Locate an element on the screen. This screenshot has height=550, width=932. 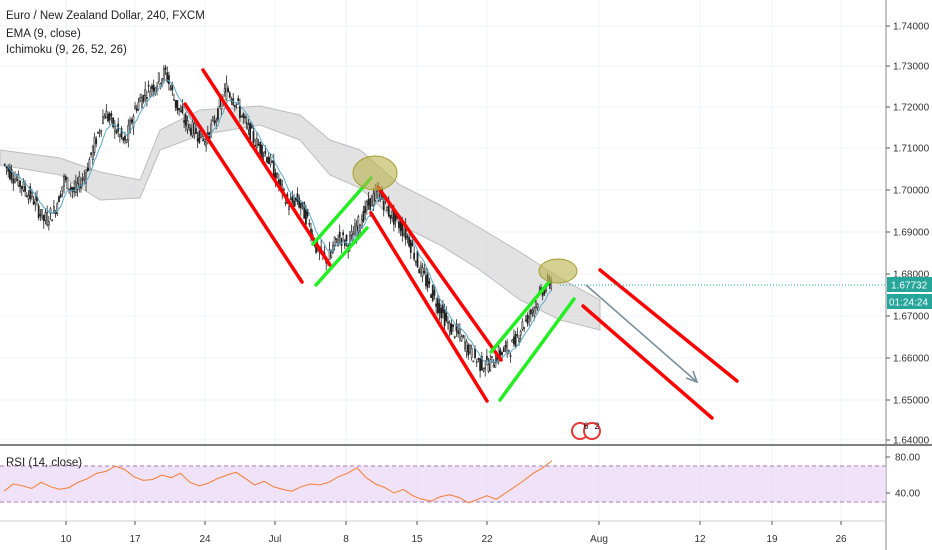
event-badge-count: 6 is located at coordinates (585, 426).